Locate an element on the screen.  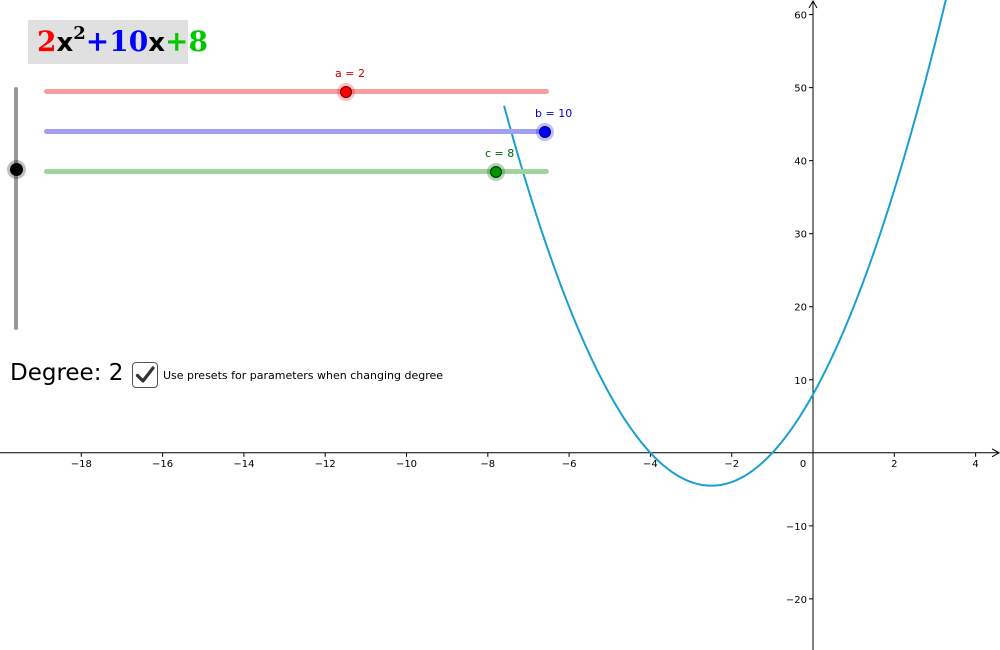
x-tick-label: −18 is located at coordinates (81, 464).